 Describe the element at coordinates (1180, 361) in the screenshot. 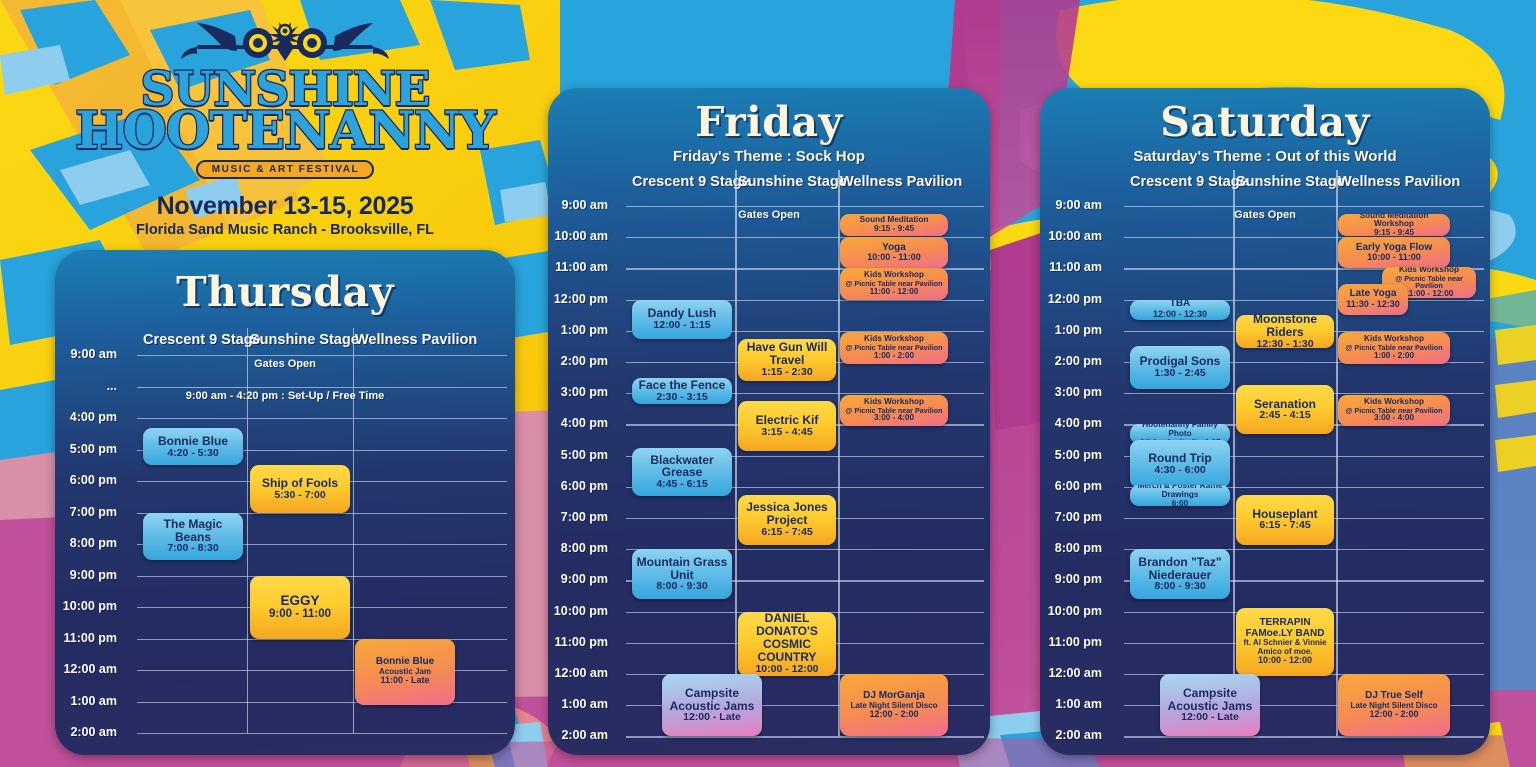

I see `event-name: Prodigal Sons` at that location.